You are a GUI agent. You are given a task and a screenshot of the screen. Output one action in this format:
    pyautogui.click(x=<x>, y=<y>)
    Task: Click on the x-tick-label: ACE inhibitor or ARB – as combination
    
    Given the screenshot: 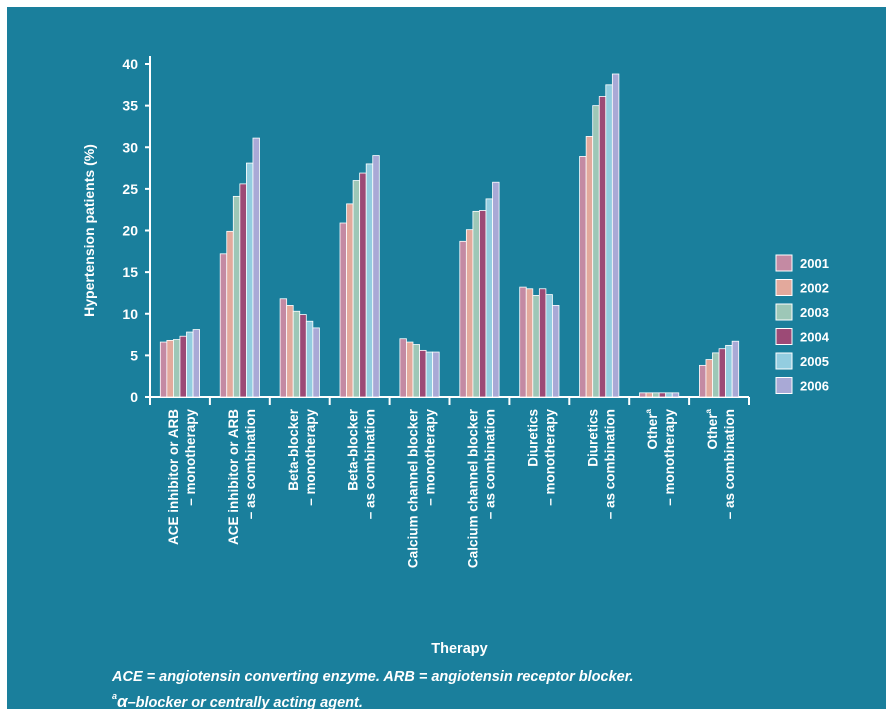 What is the action you would take?
    pyautogui.click(x=242, y=477)
    